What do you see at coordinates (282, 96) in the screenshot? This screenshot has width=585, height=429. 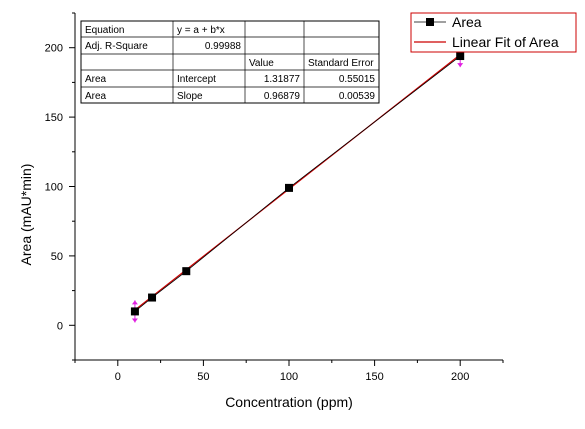 I see `stats-table-cell: 0.96879` at bounding box center [282, 96].